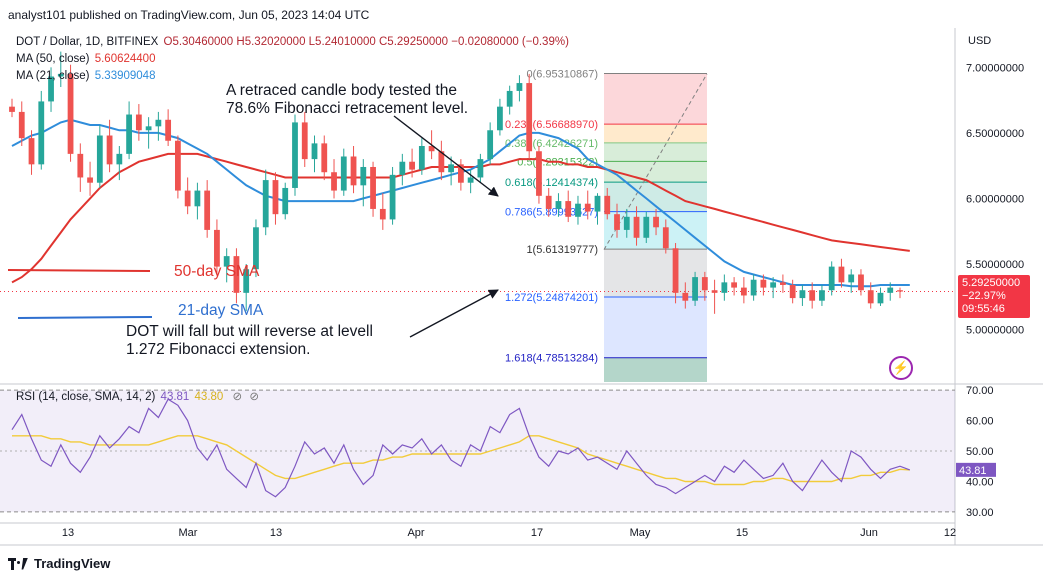 The width and height of the screenshot is (1043, 581). I want to click on ma50-label: MA (50, close), so click(53, 59).